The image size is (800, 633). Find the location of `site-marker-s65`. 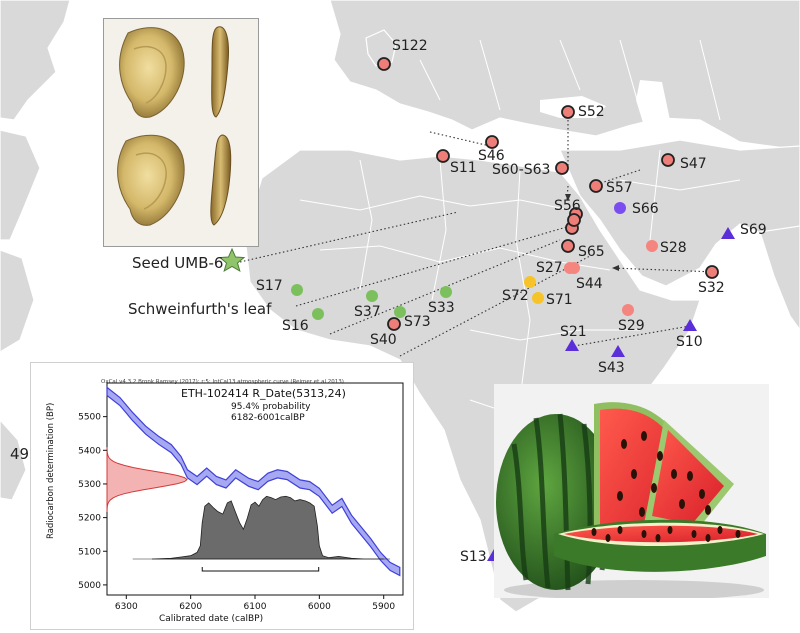

site-marker-s65 is located at coordinates (568, 246).